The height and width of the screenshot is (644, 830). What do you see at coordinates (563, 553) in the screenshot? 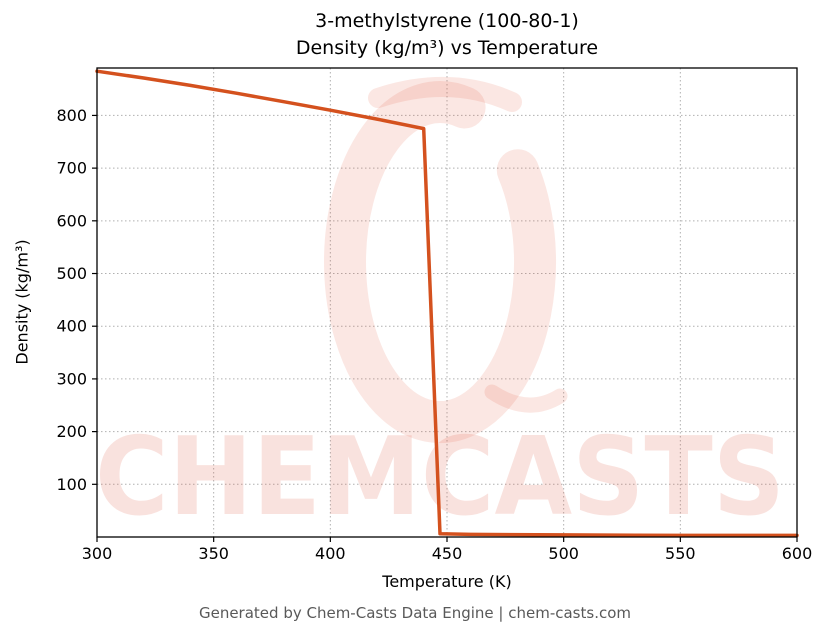
I see `x-tick-label: 500` at bounding box center [563, 553].